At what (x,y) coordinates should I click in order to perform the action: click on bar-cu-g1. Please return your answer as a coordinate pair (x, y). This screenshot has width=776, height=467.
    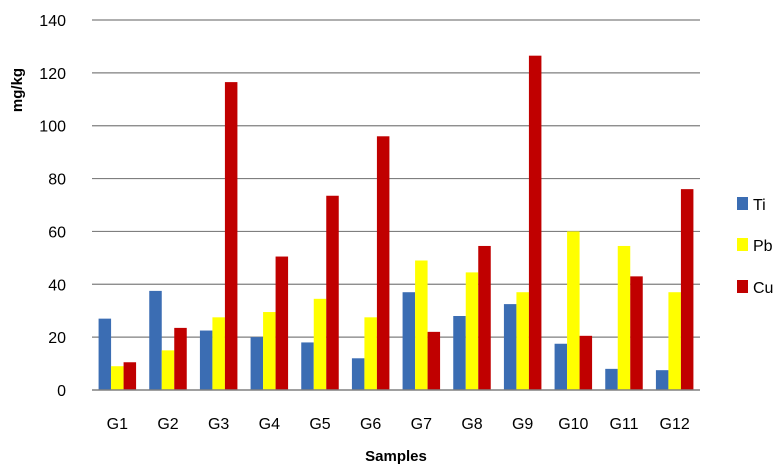
    Looking at the image, I should click on (130, 376).